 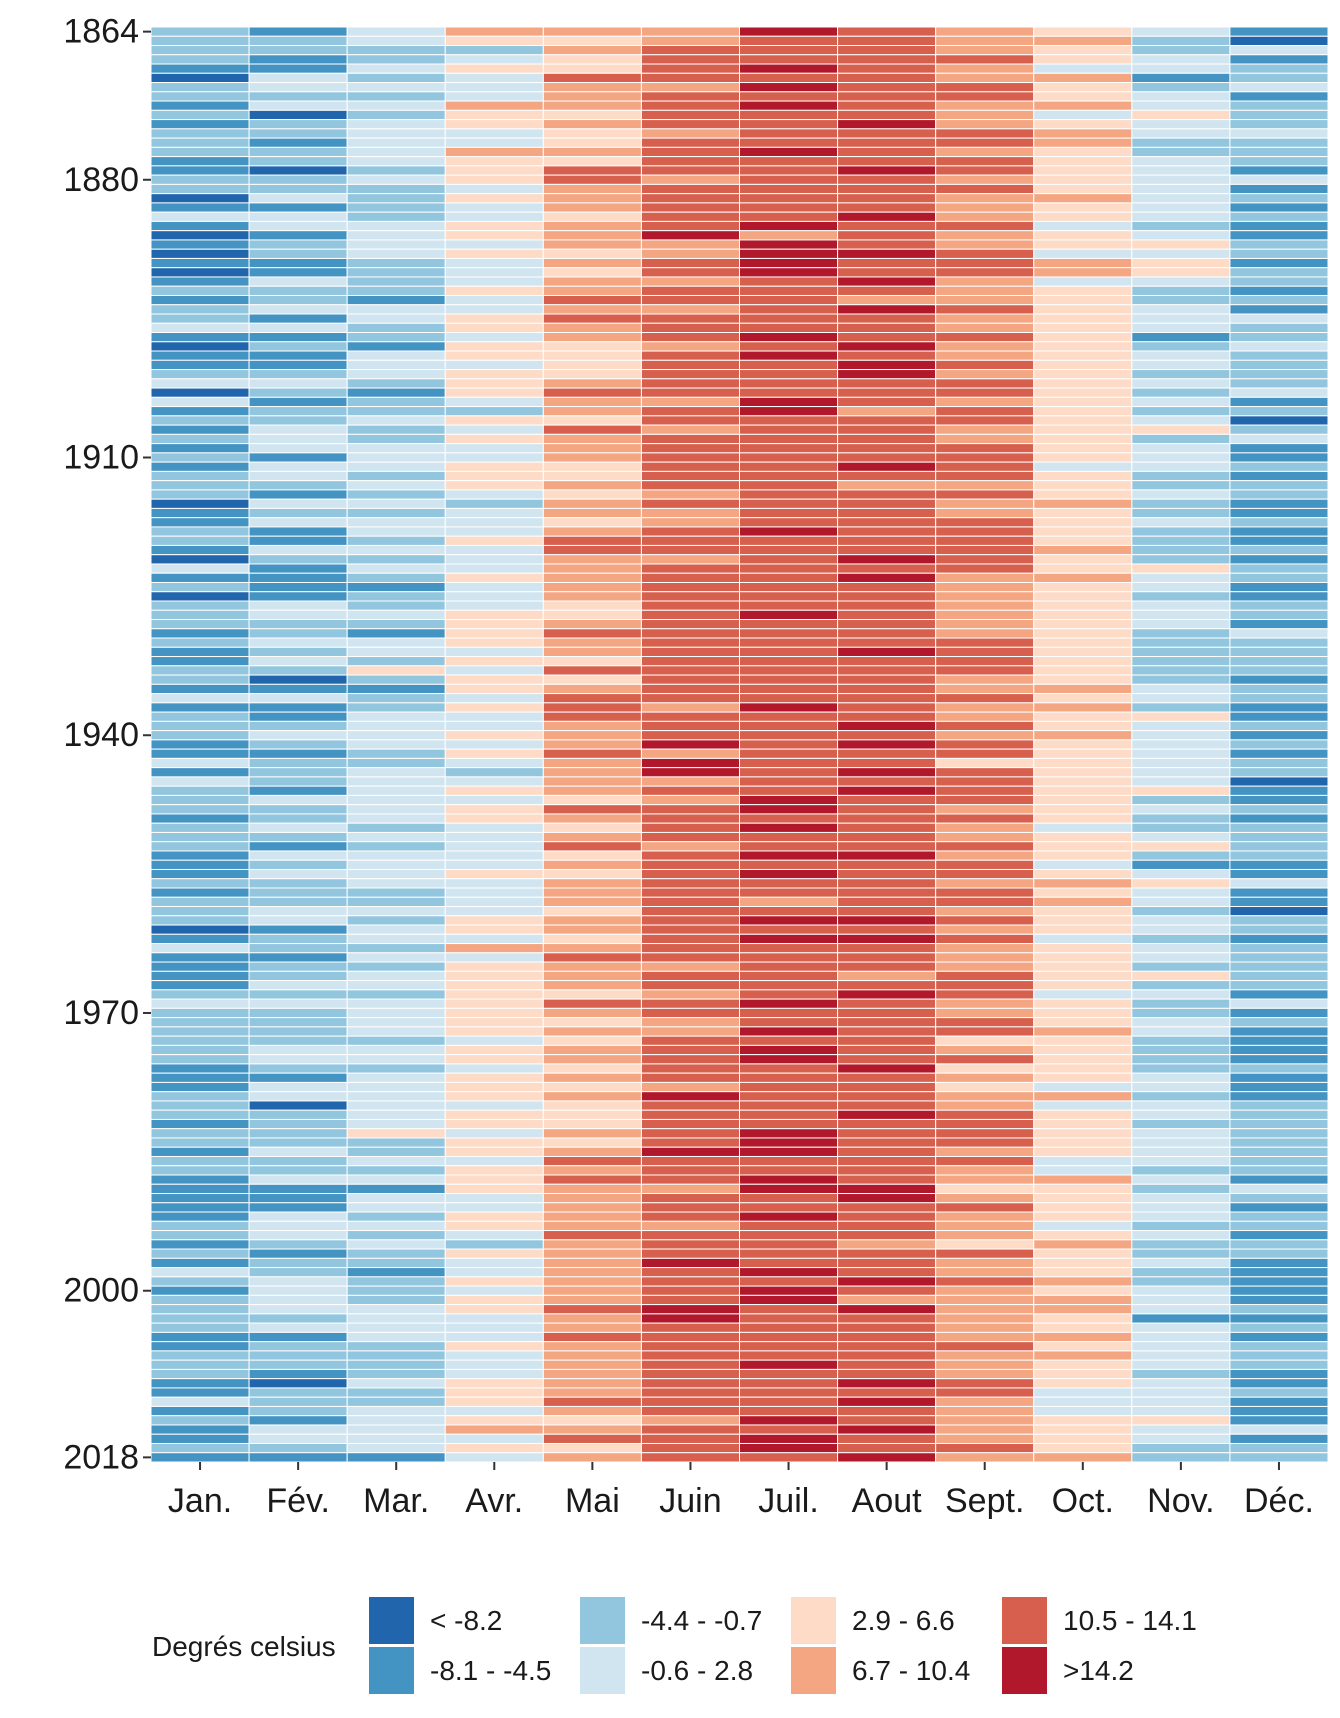 What do you see at coordinates (391, 1620) in the screenshot?
I see `legend-swatch` at bounding box center [391, 1620].